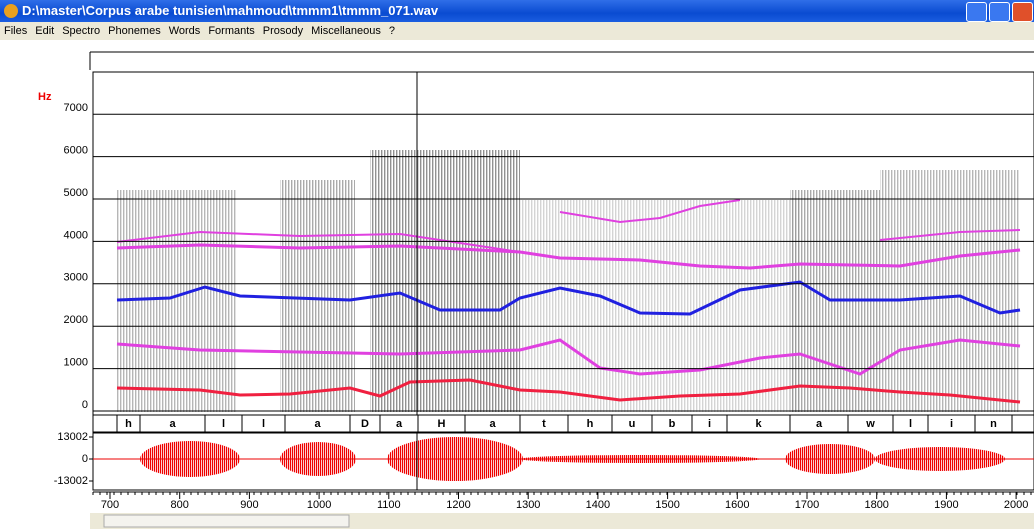 The height and width of the screenshot is (529, 1034). What do you see at coordinates (283, 31) in the screenshot?
I see `menu-item: Prosody` at bounding box center [283, 31].